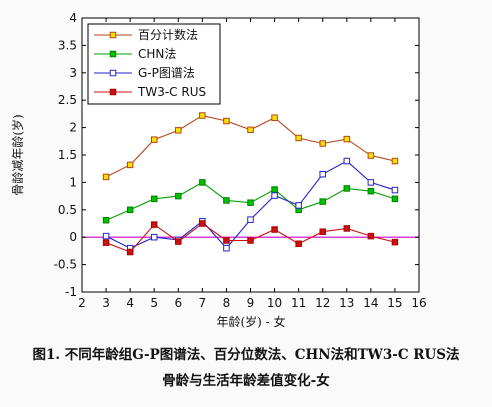 The image size is (492, 407). I want to click on x-tick-label: 10, so click(274, 303).